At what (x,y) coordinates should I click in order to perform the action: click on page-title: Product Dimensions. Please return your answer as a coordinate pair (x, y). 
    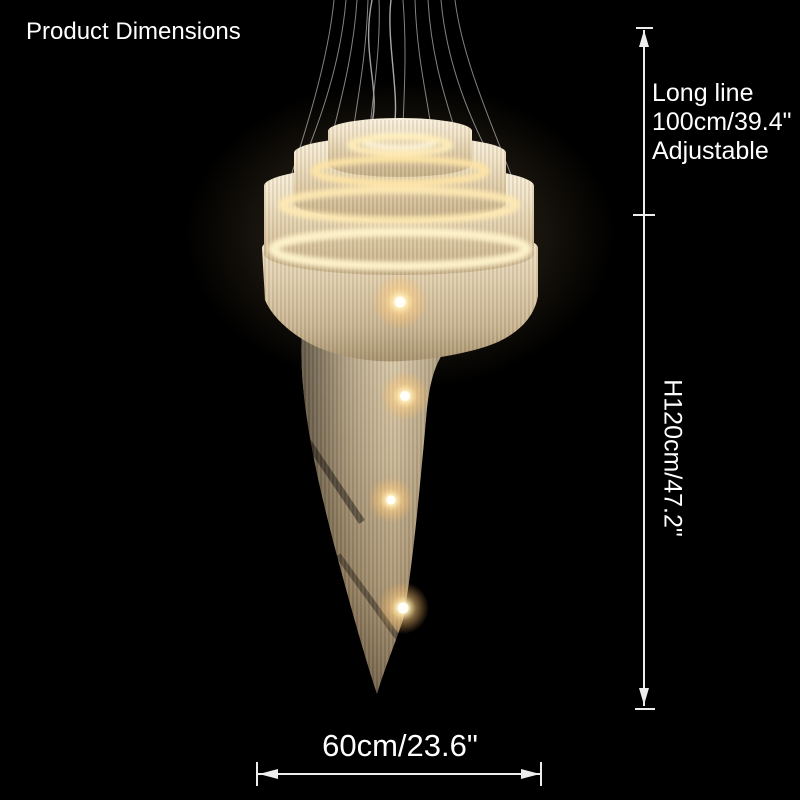
    Looking at the image, I should click on (133, 31).